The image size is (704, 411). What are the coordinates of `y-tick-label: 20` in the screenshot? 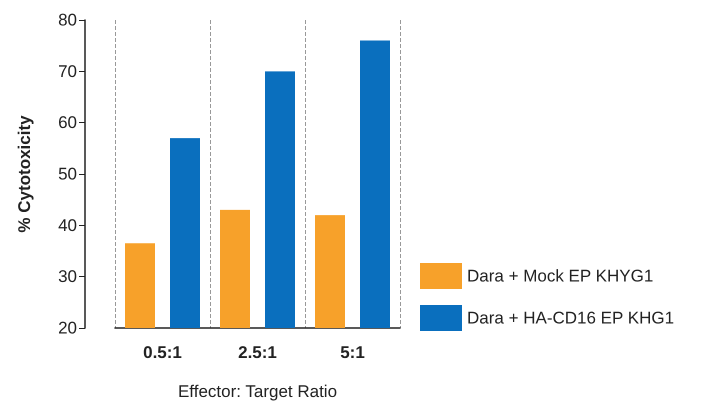 It's located at (67, 328).